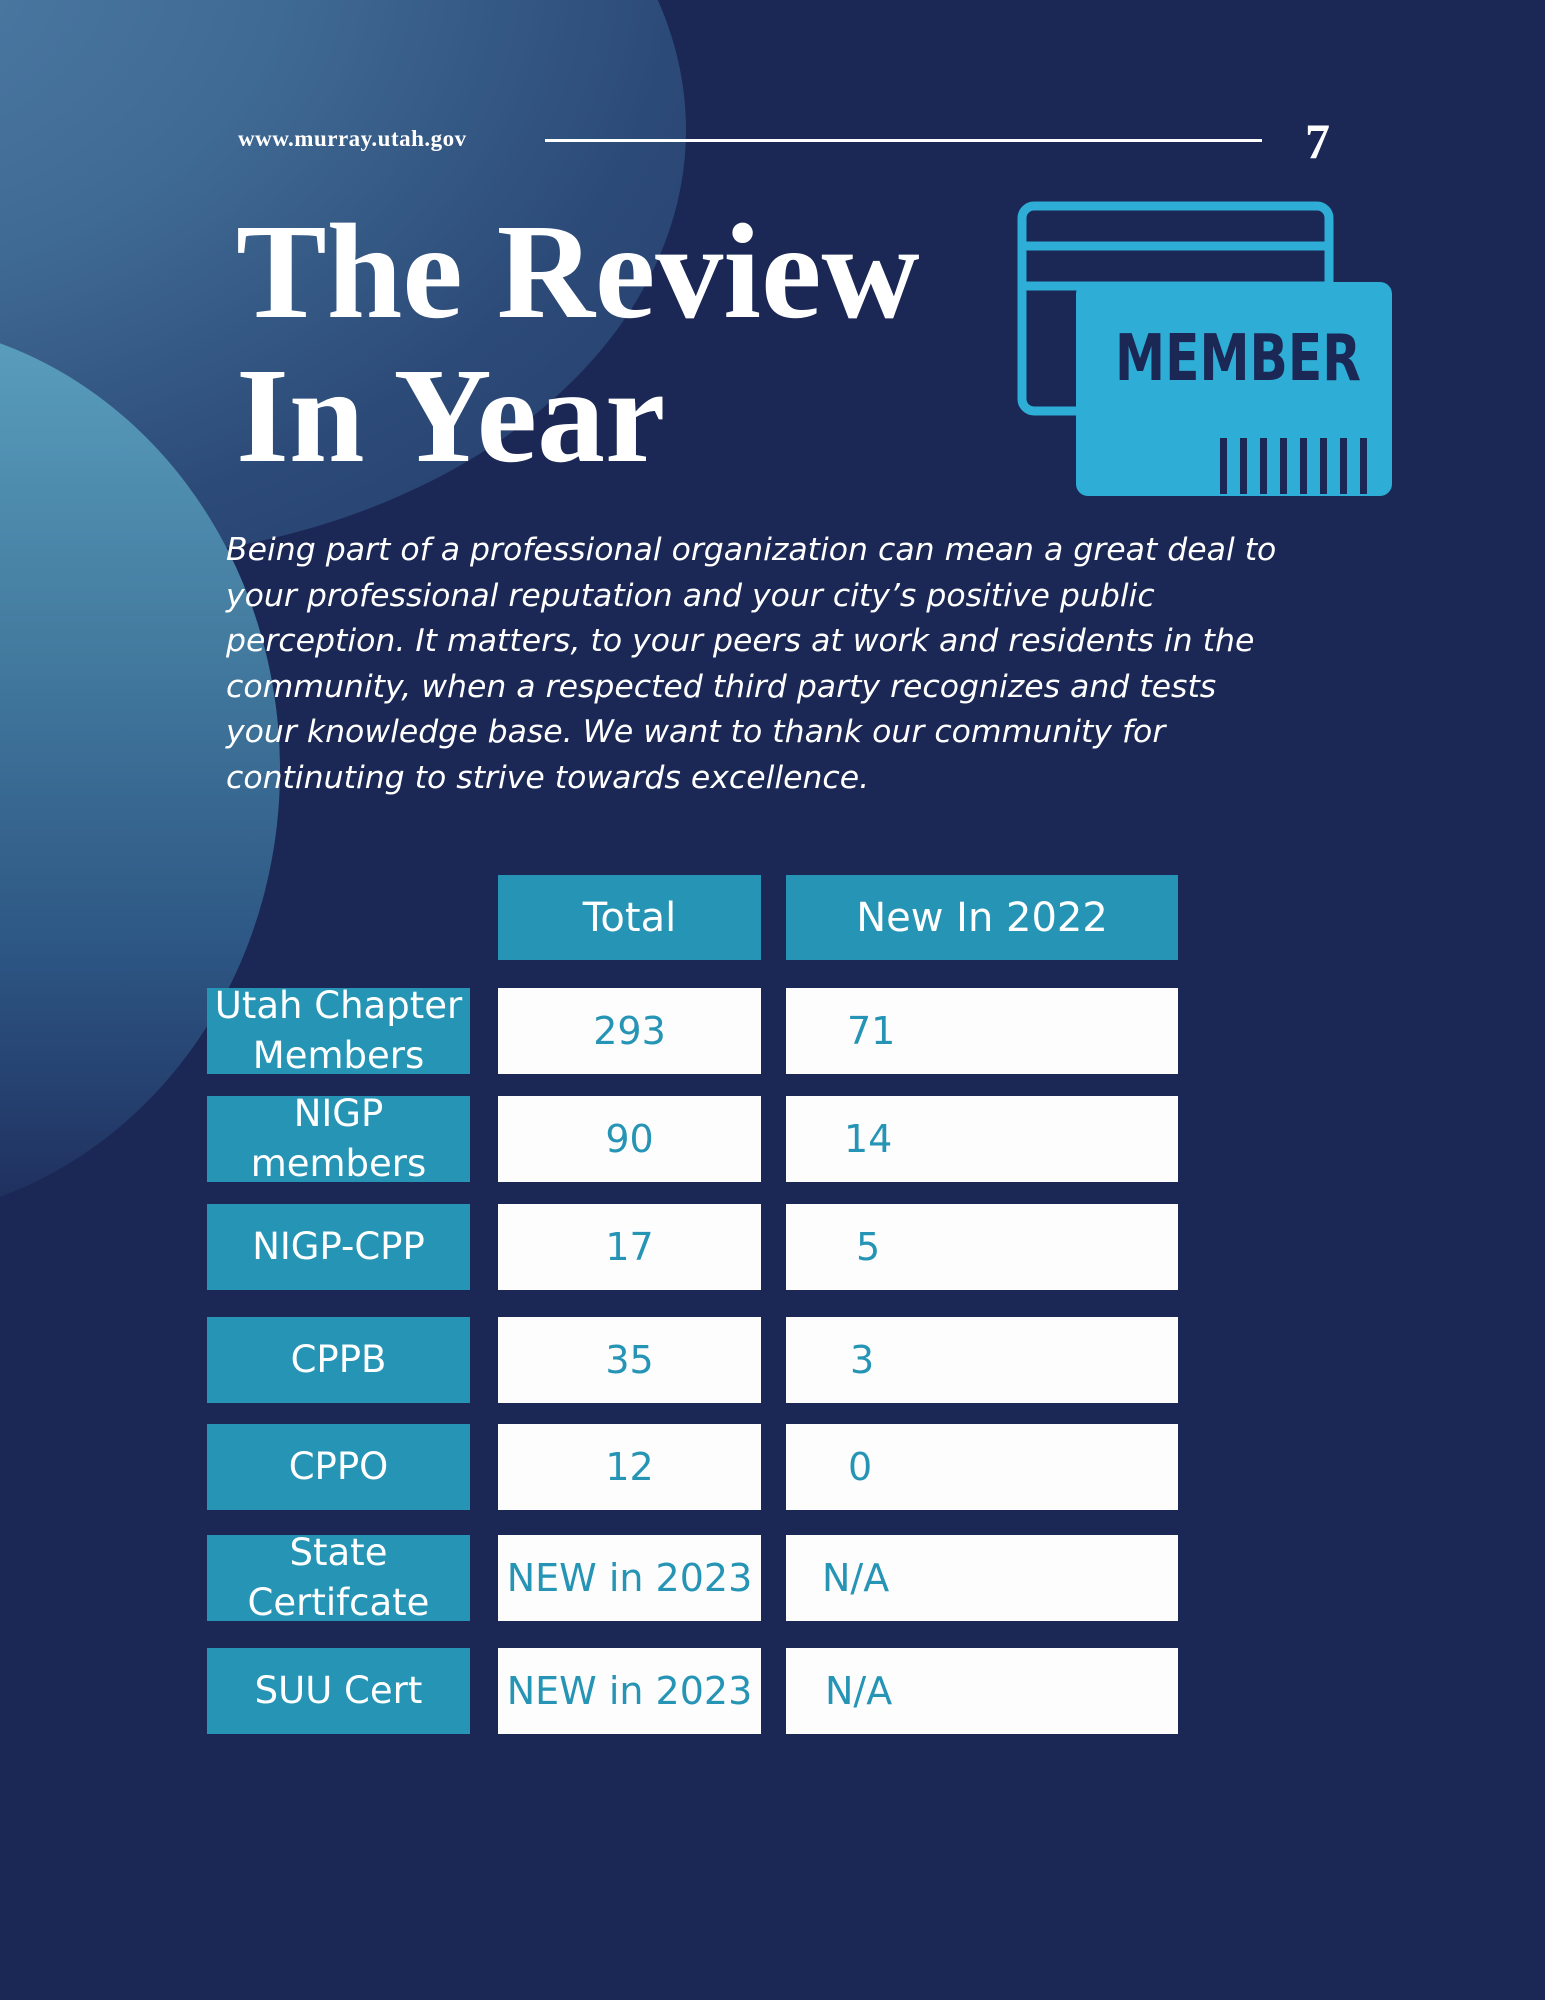  What do you see at coordinates (629, 1360) in the screenshot?
I see `row-total-cppb: 35` at bounding box center [629, 1360].